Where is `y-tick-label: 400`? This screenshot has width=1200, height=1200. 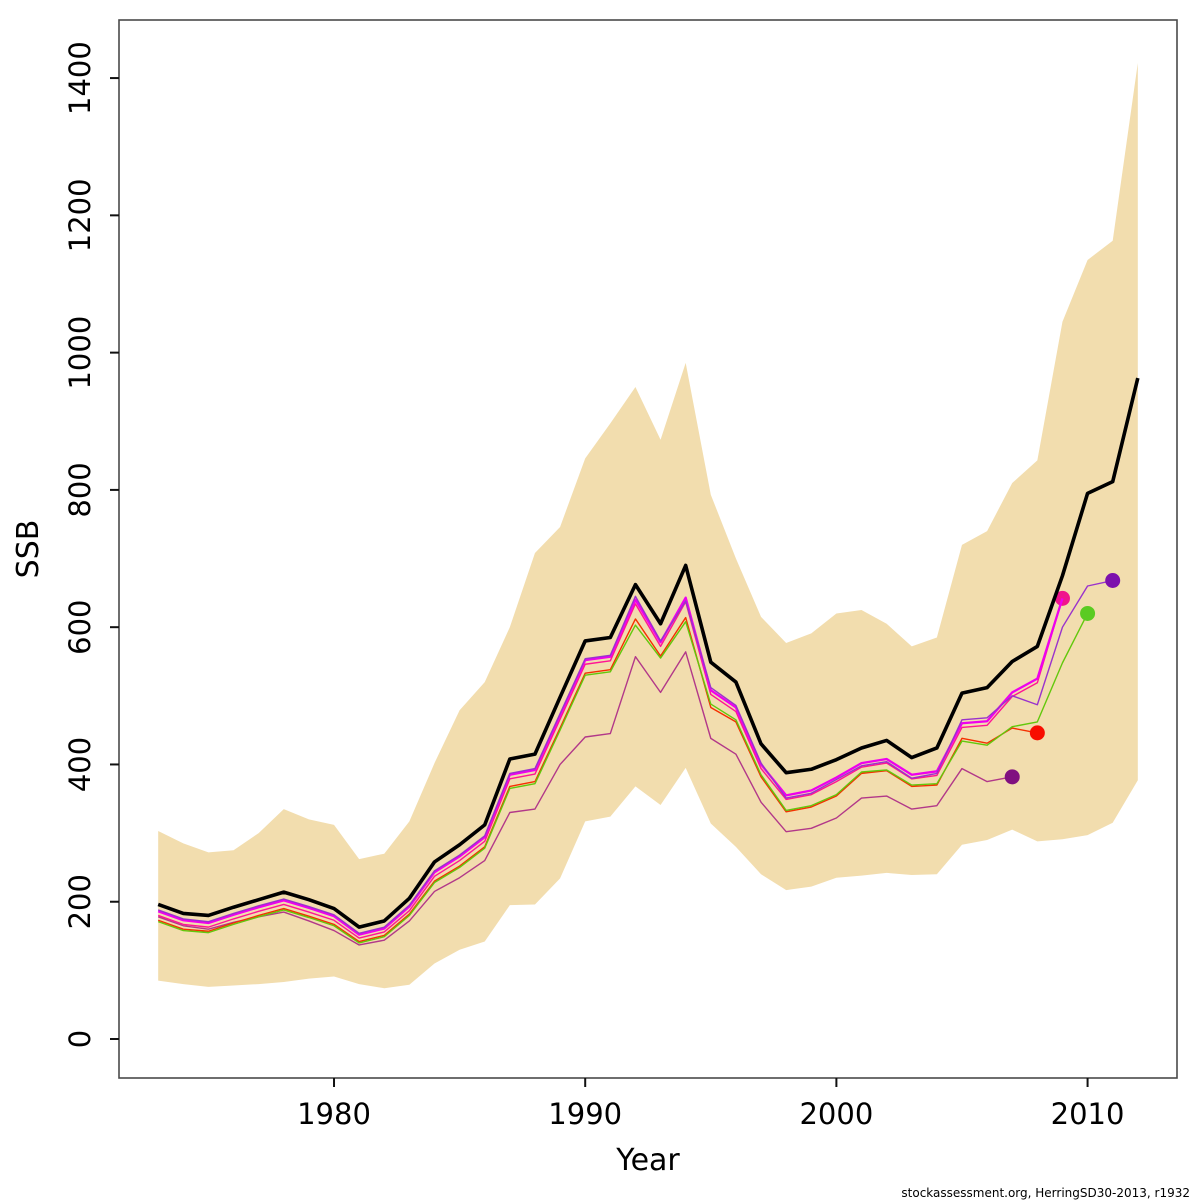 y-tick-label: 400 is located at coordinates (80, 764).